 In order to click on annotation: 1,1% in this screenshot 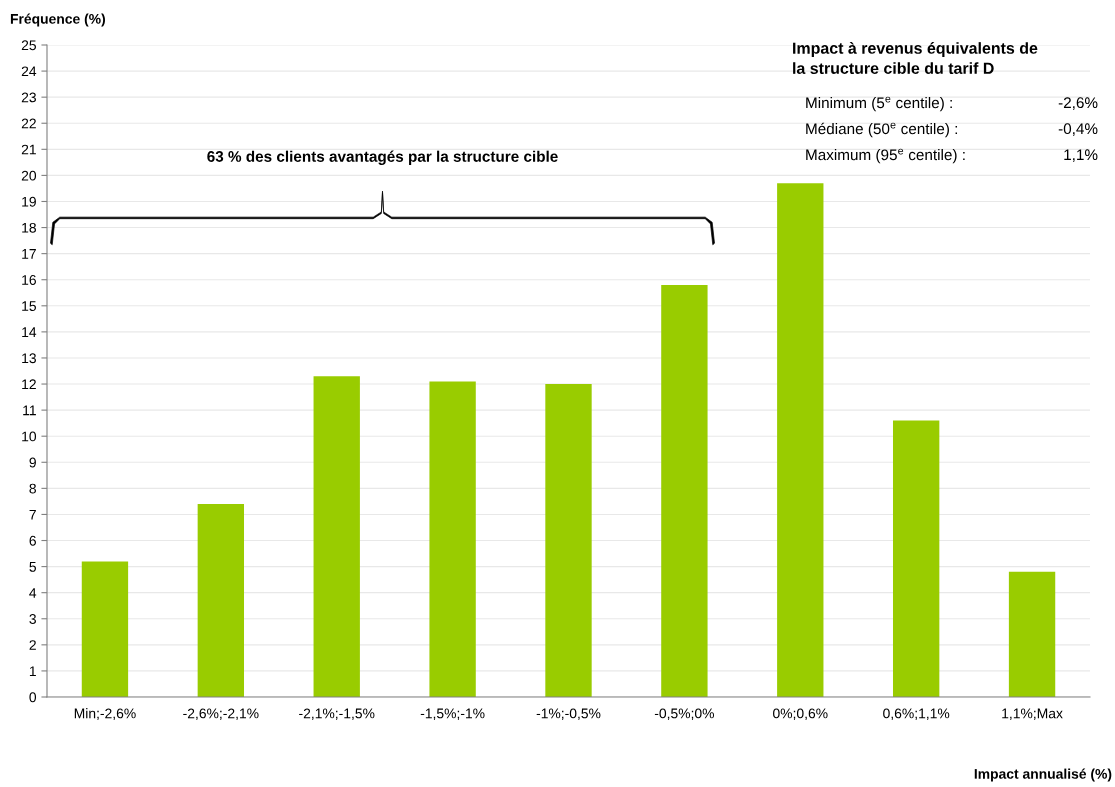, I will do `click(1081, 155)`.